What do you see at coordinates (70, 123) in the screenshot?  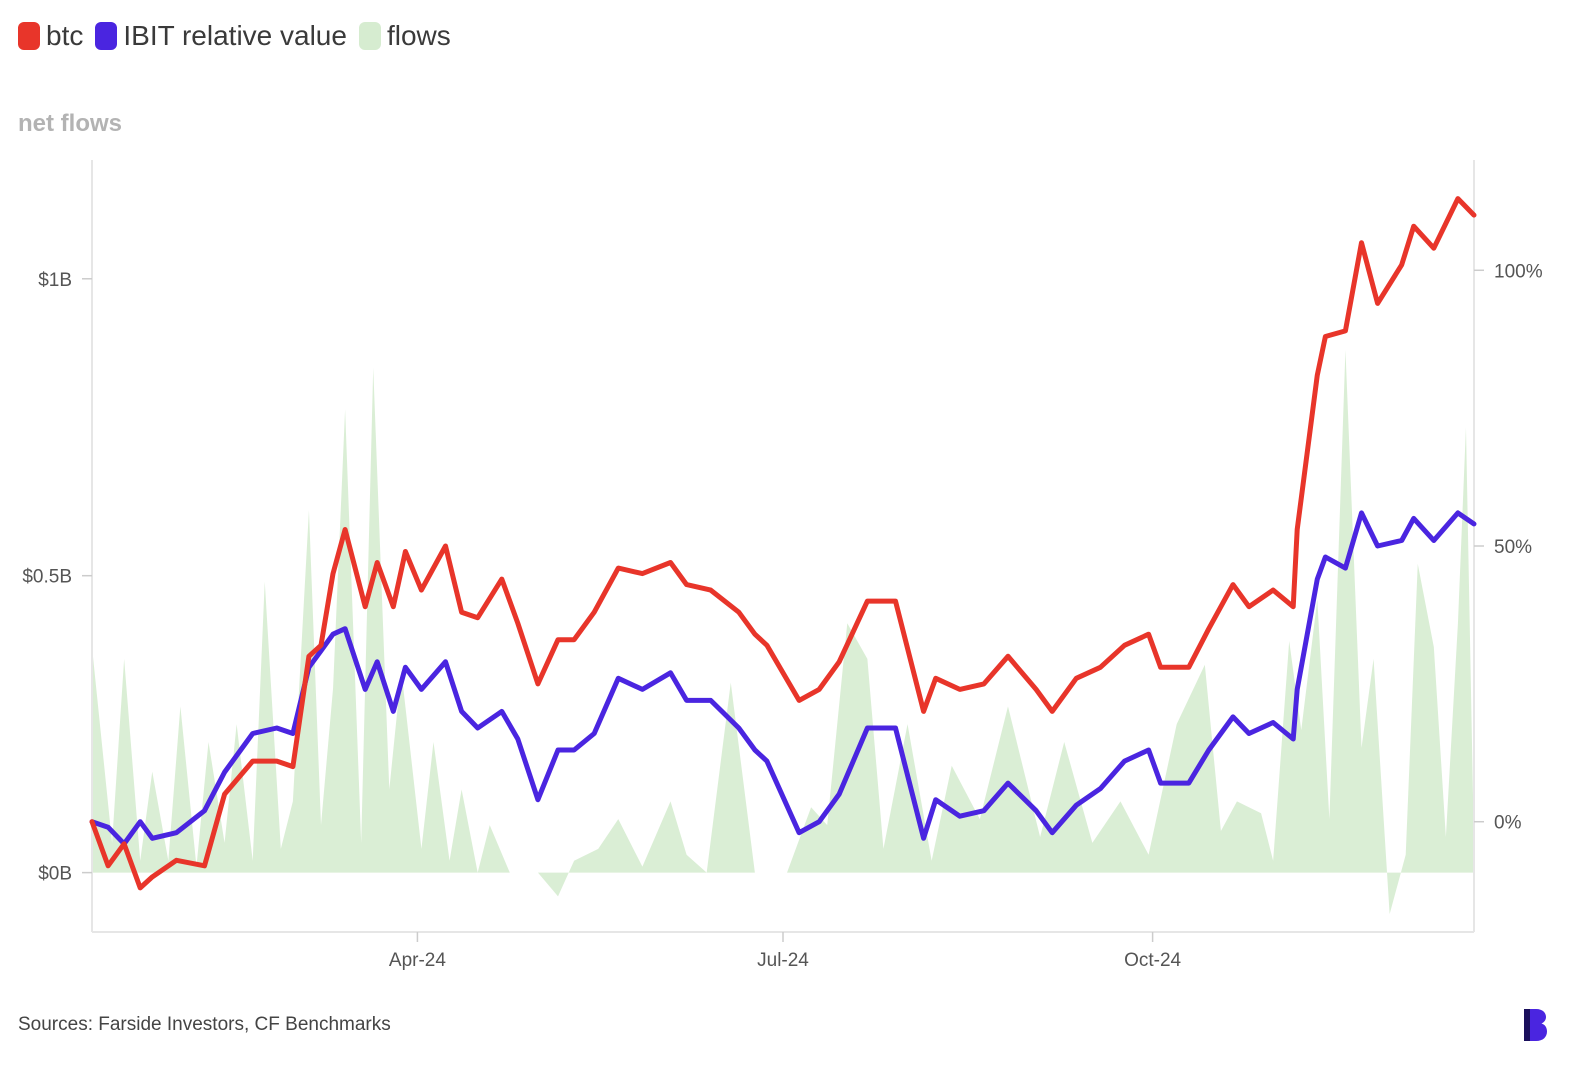 I see `chart-subtitle: net flows` at bounding box center [70, 123].